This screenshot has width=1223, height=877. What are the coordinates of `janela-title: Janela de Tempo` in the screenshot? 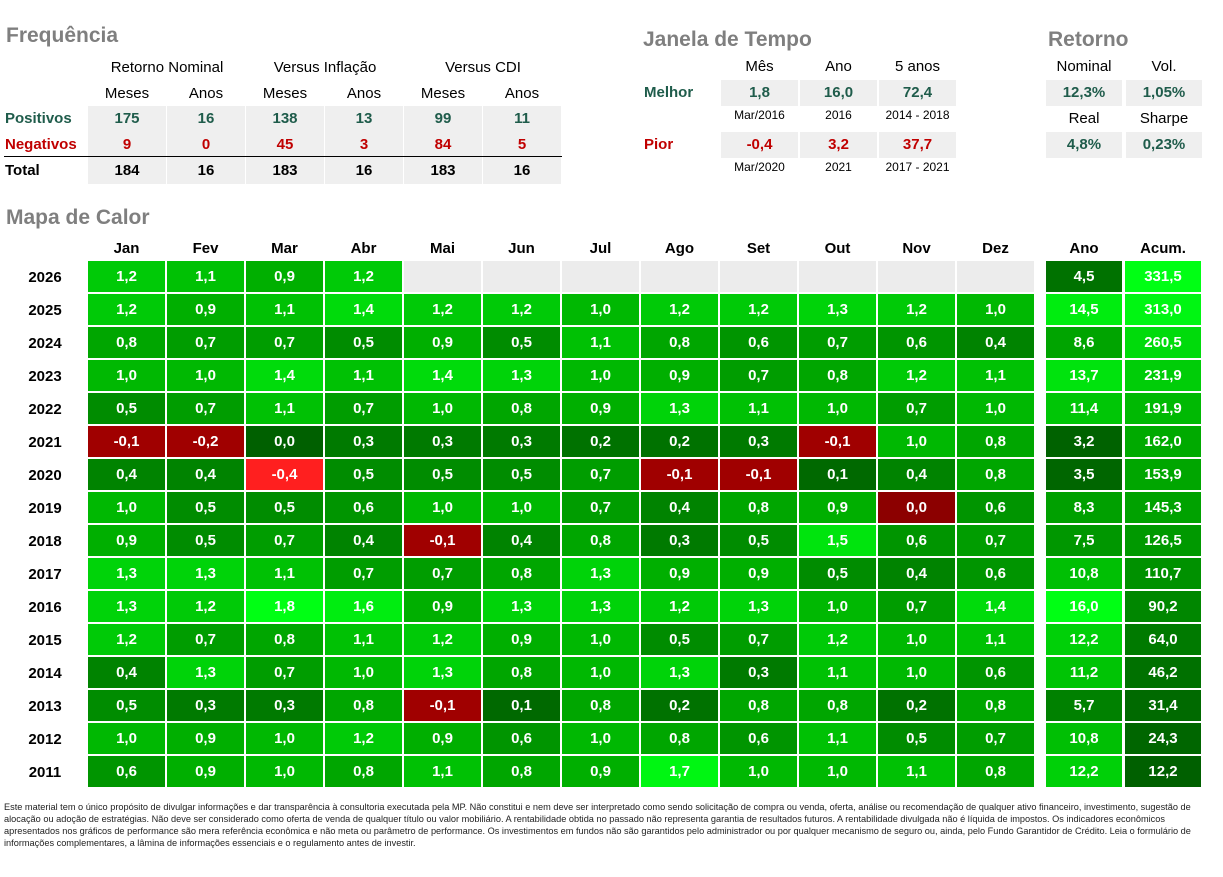 It's located at (727, 39).